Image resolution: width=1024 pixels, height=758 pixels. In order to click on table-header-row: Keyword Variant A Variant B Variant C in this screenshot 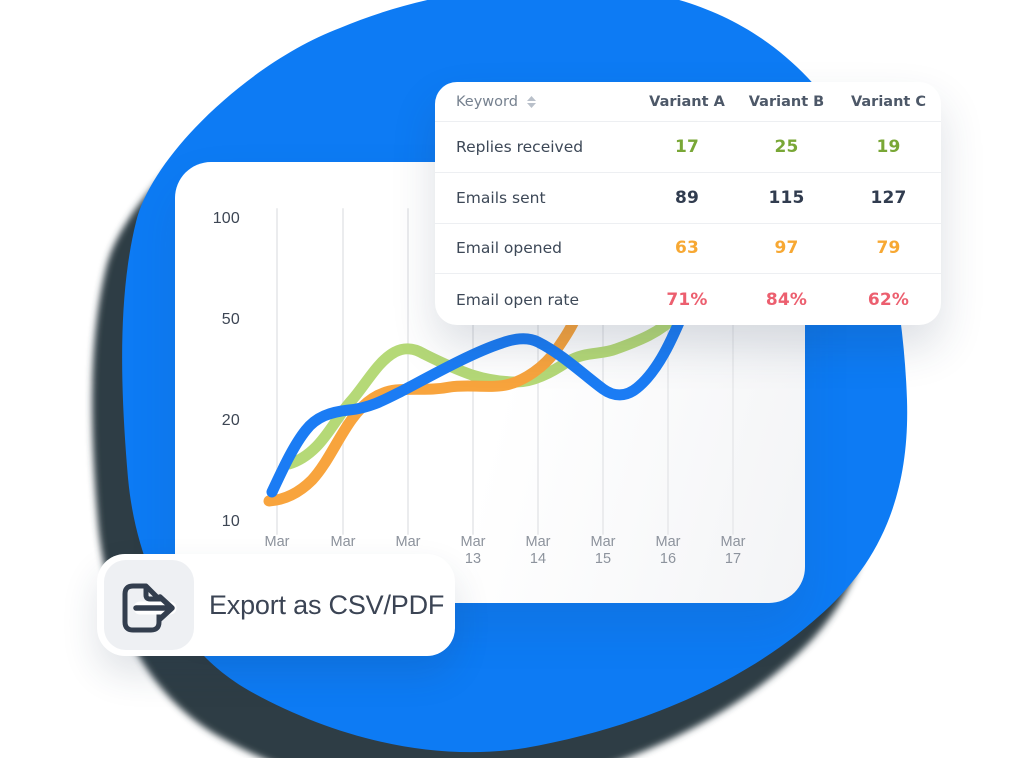, I will do `click(688, 102)`.